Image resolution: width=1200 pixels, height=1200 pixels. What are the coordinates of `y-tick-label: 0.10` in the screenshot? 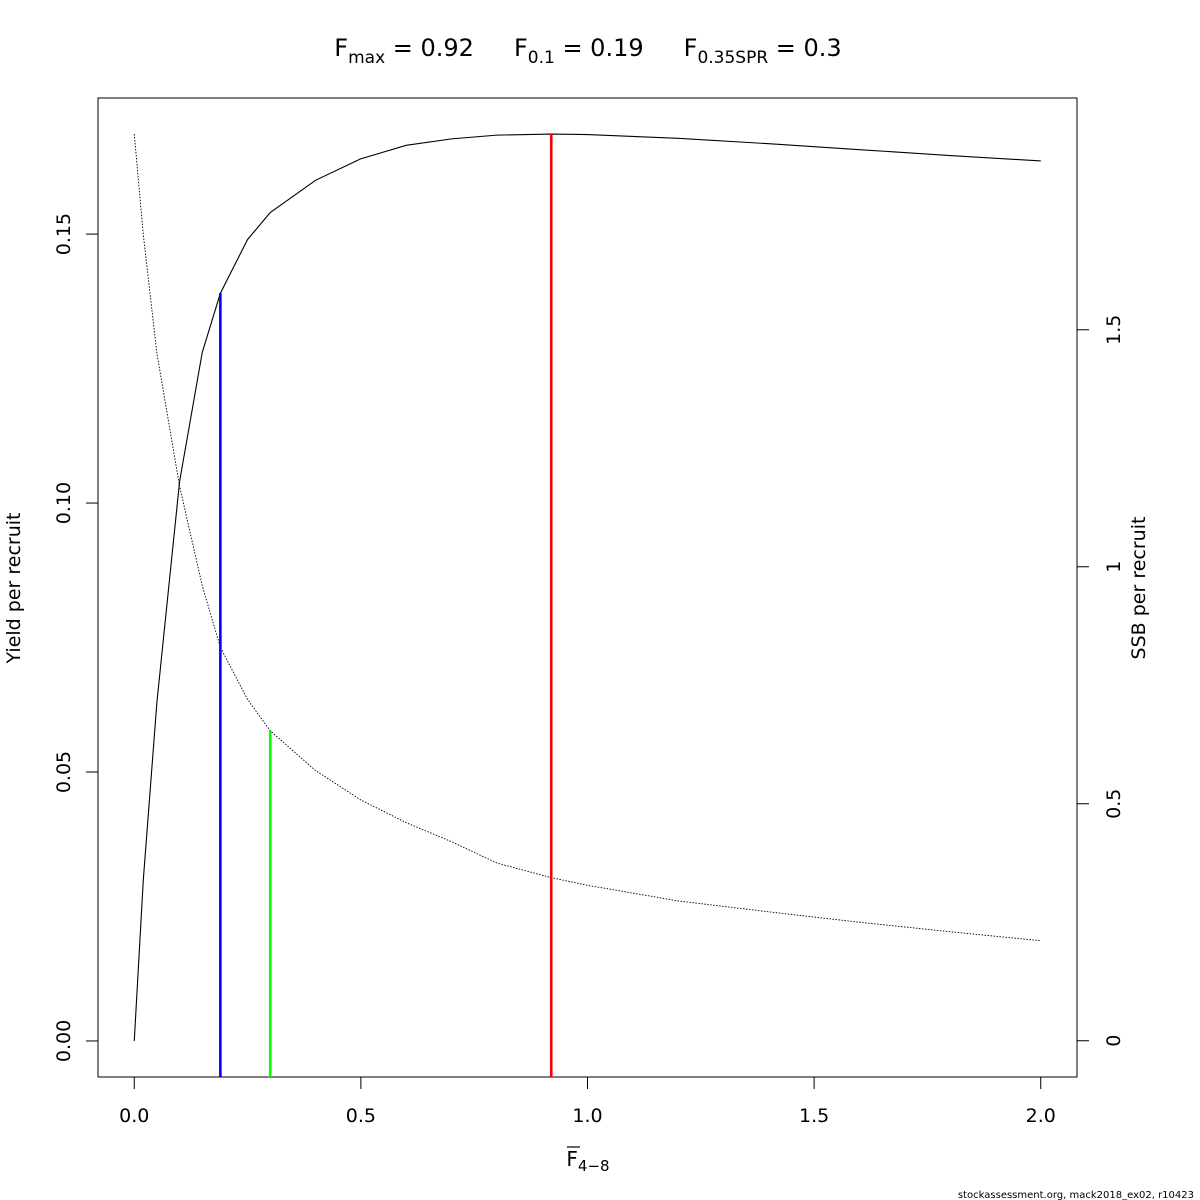 It's located at (64, 503).